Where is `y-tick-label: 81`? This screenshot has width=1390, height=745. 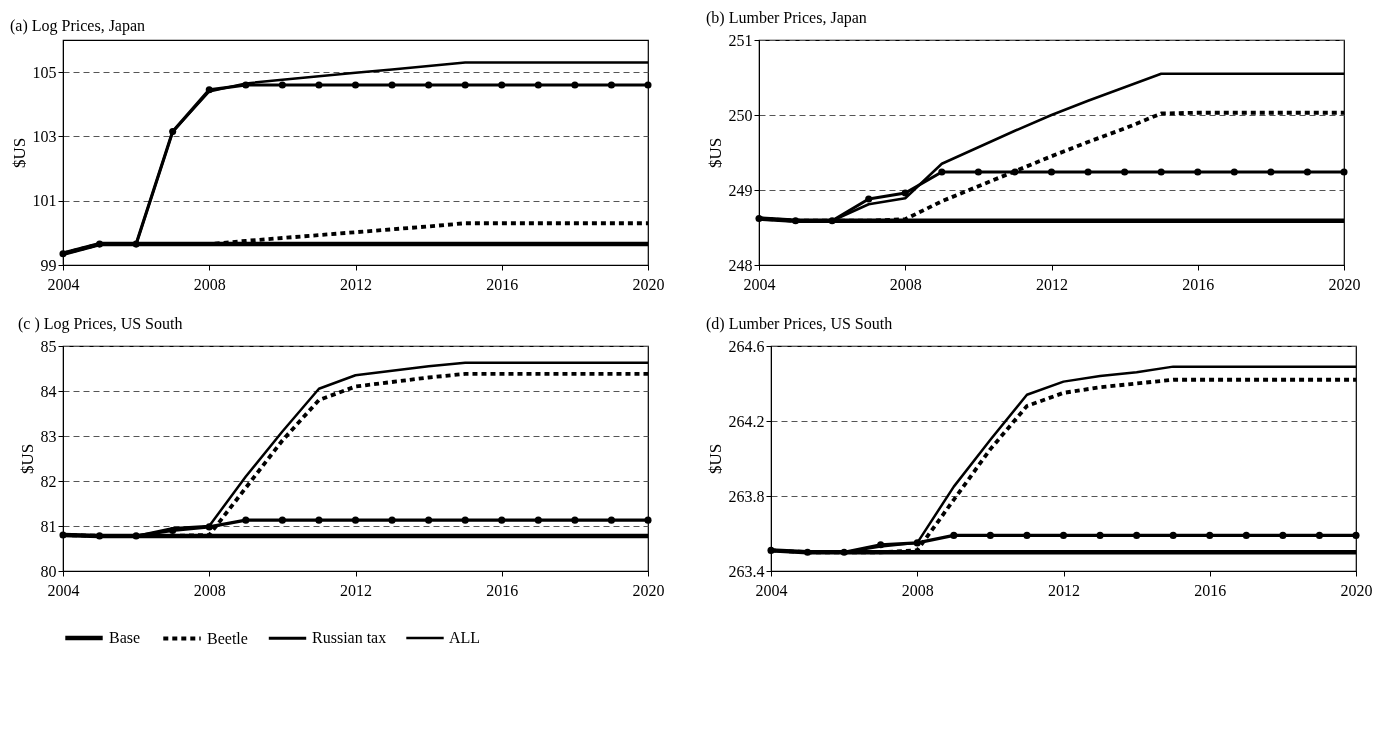
y-tick-label: 81 is located at coordinates (48, 526).